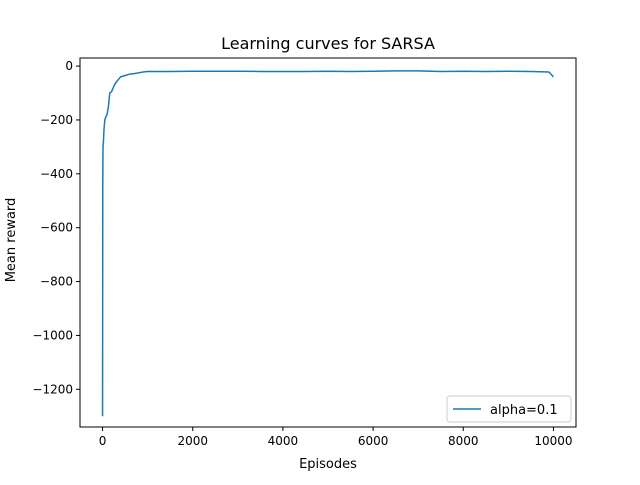 This screenshot has width=640, height=485. Describe the element at coordinates (56, 120) in the screenshot. I see `y-tick-label: −200` at that location.